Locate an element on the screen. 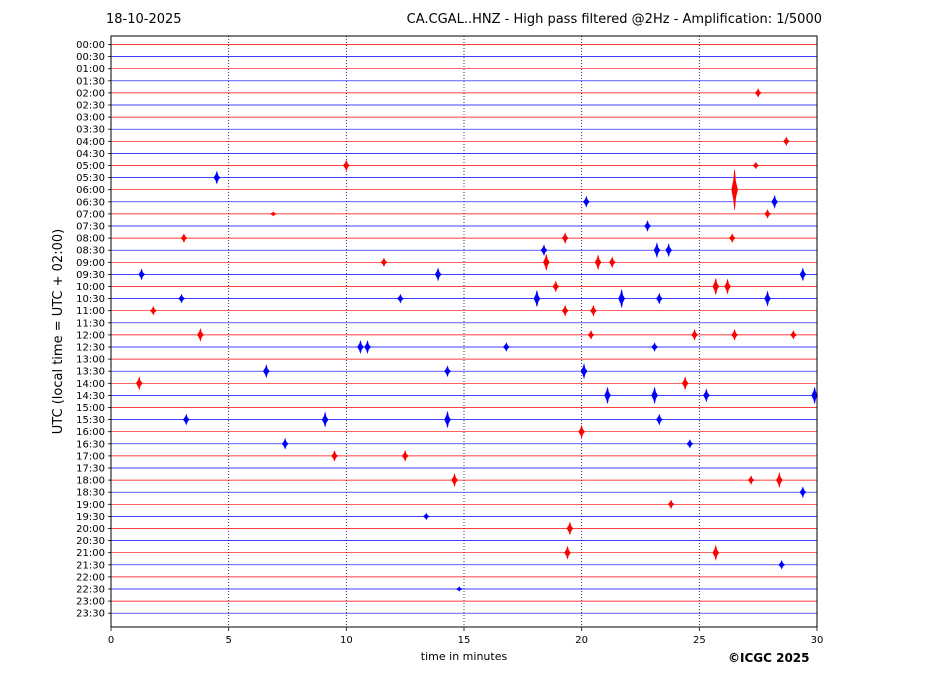 The image size is (927, 696). y-tick-label: 01:30 is located at coordinates (90, 81).